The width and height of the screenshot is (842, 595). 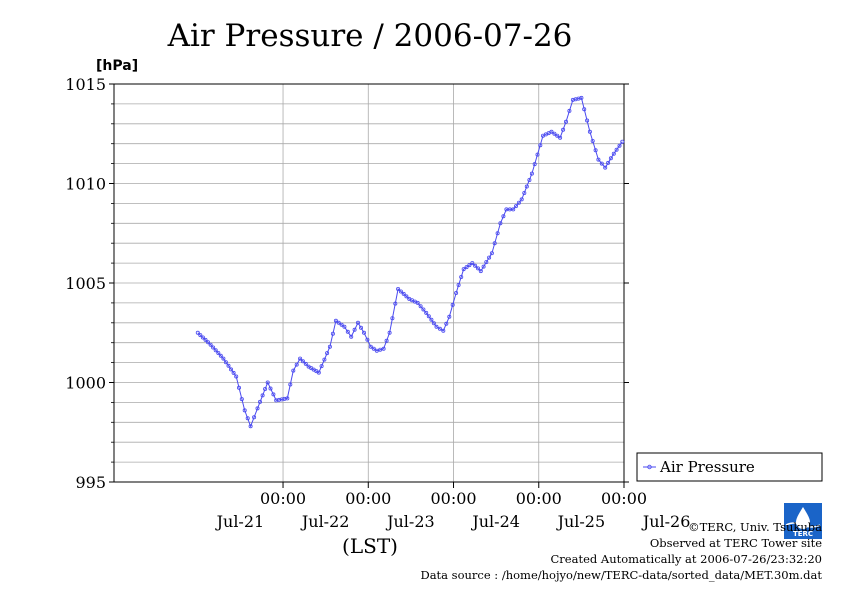 I want to click on terc-logo: TERC, so click(x=803, y=521).